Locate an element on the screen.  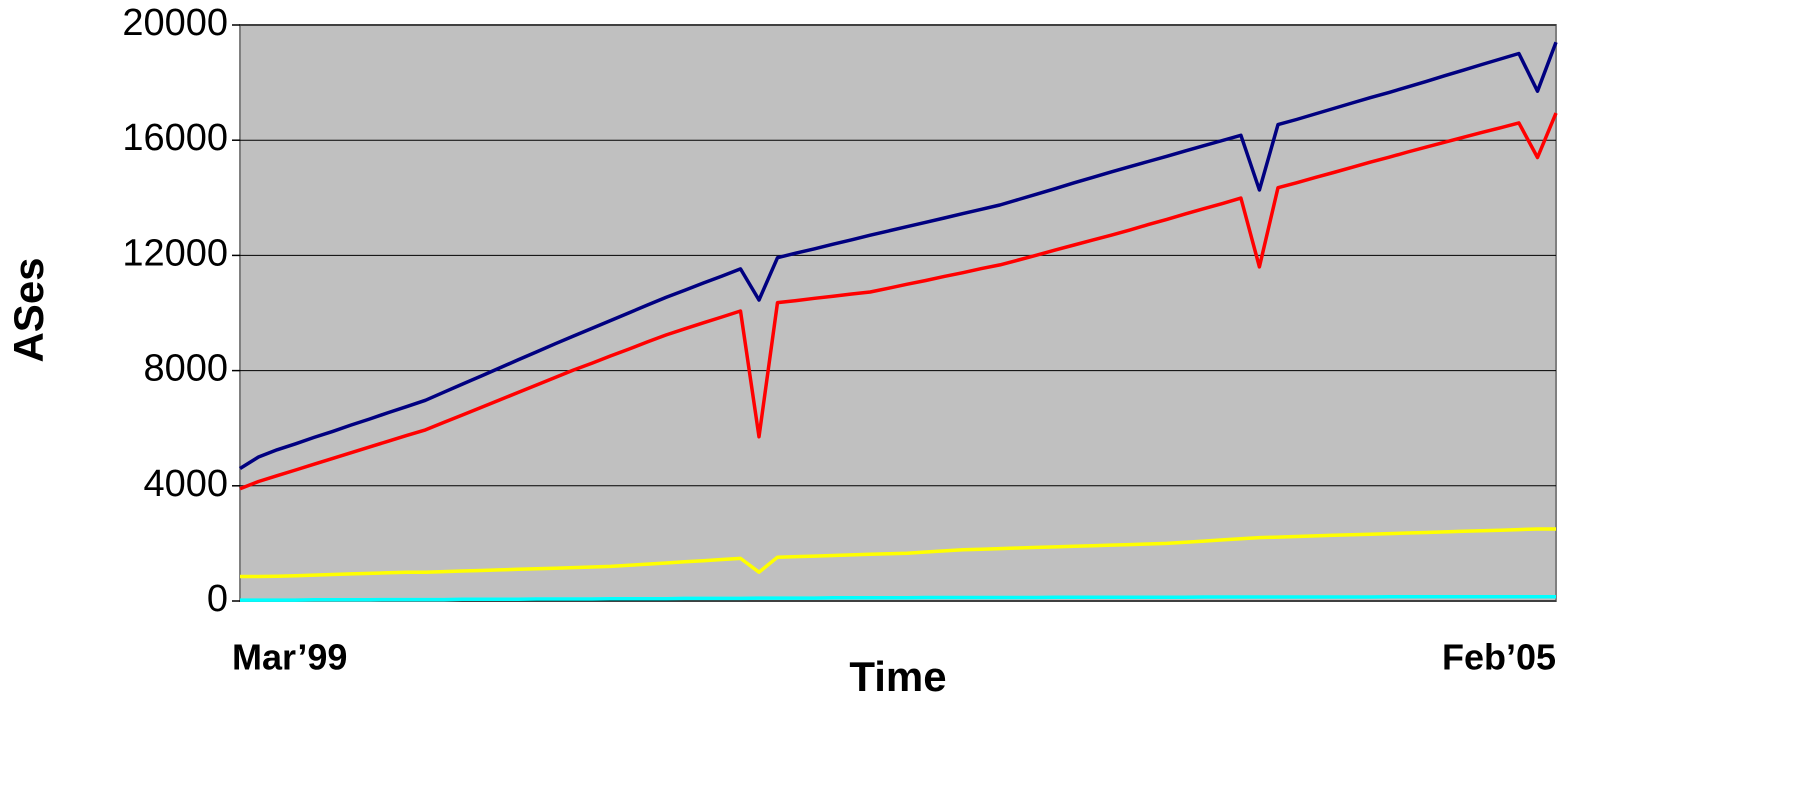
y-tick-label: 4000 is located at coordinates (185, 484).